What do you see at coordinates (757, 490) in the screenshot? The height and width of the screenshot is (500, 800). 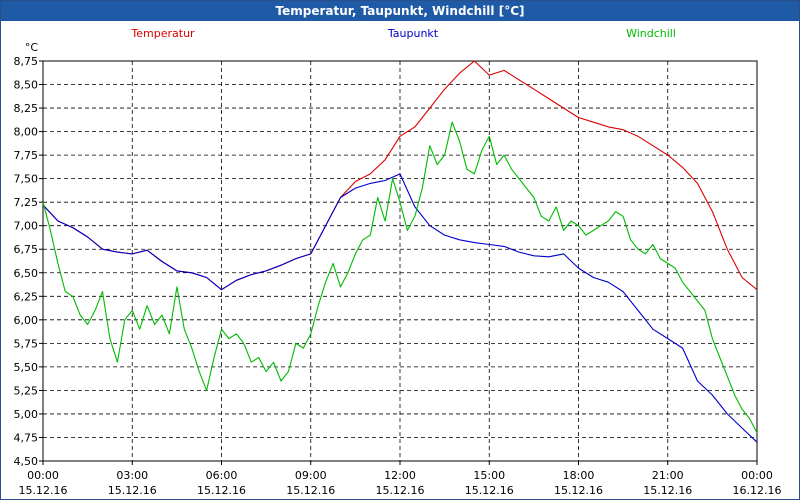 I see `x-tick-date-label: 16.12.16` at bounding box center [757, 490].